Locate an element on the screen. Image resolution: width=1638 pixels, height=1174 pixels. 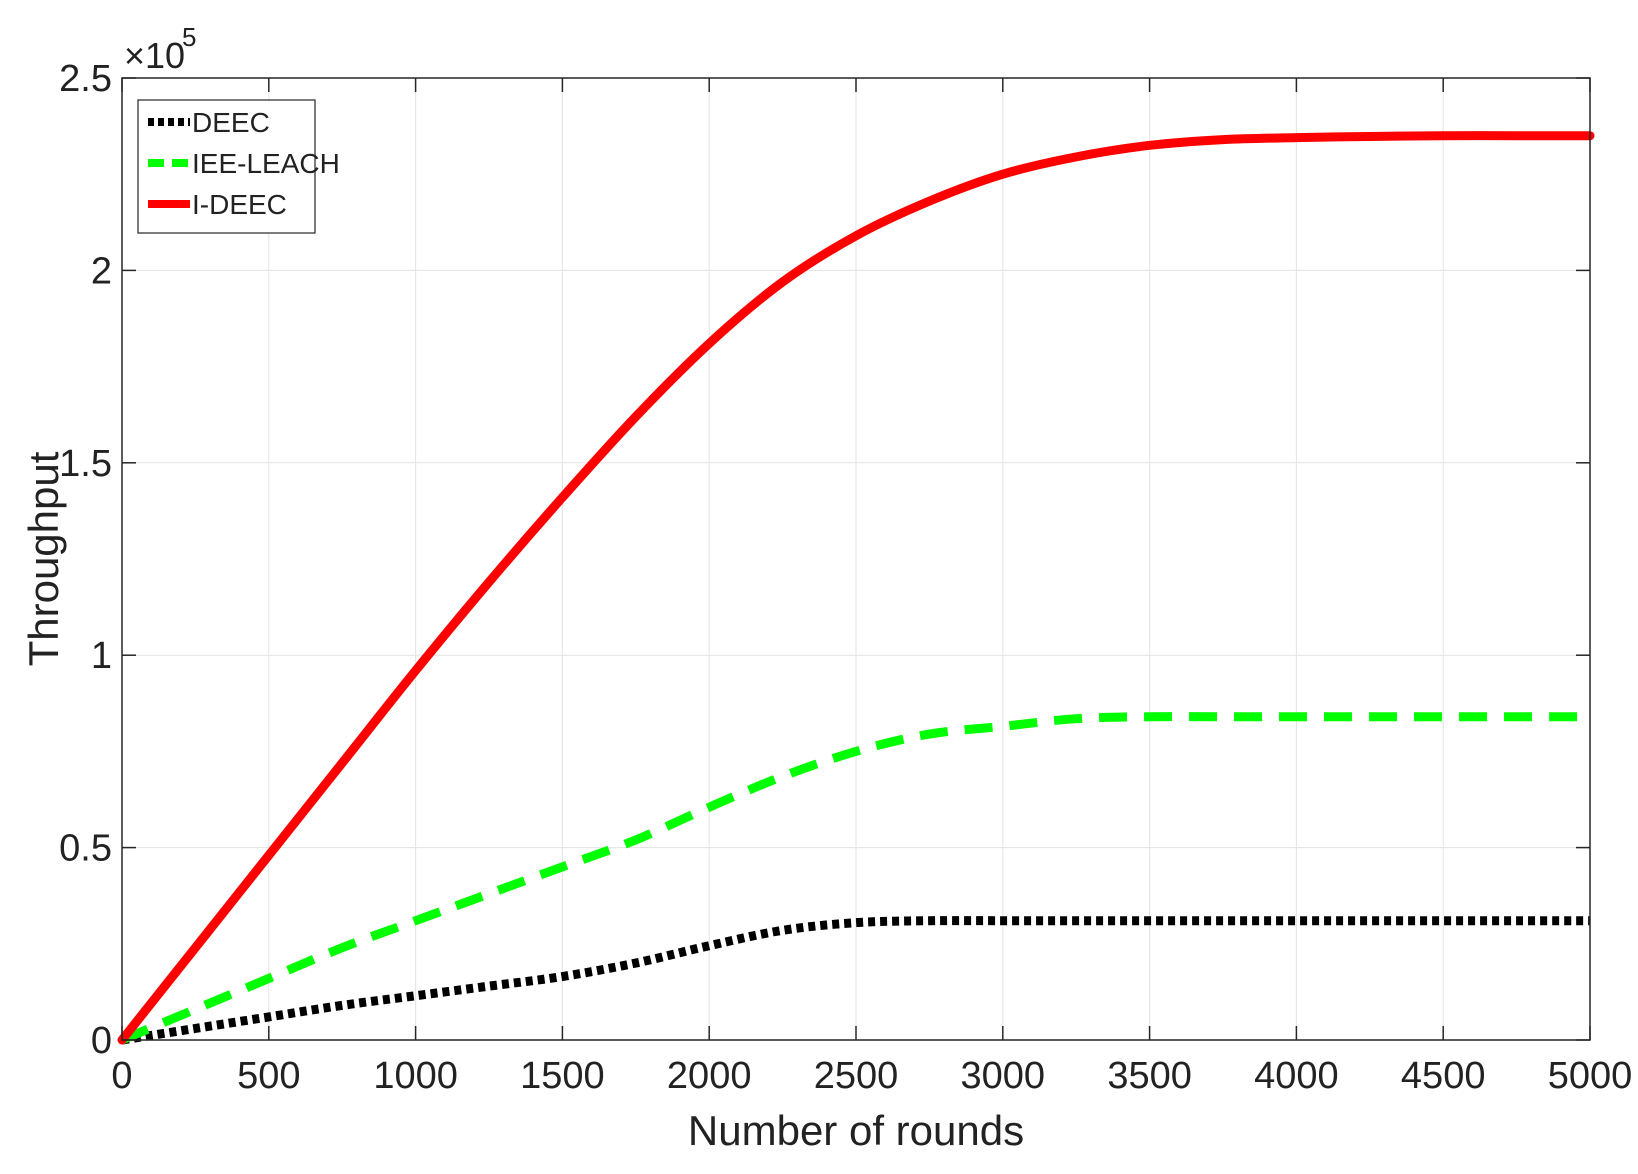
y-tick-label: 1.5 is located at coordinates (85, 464).